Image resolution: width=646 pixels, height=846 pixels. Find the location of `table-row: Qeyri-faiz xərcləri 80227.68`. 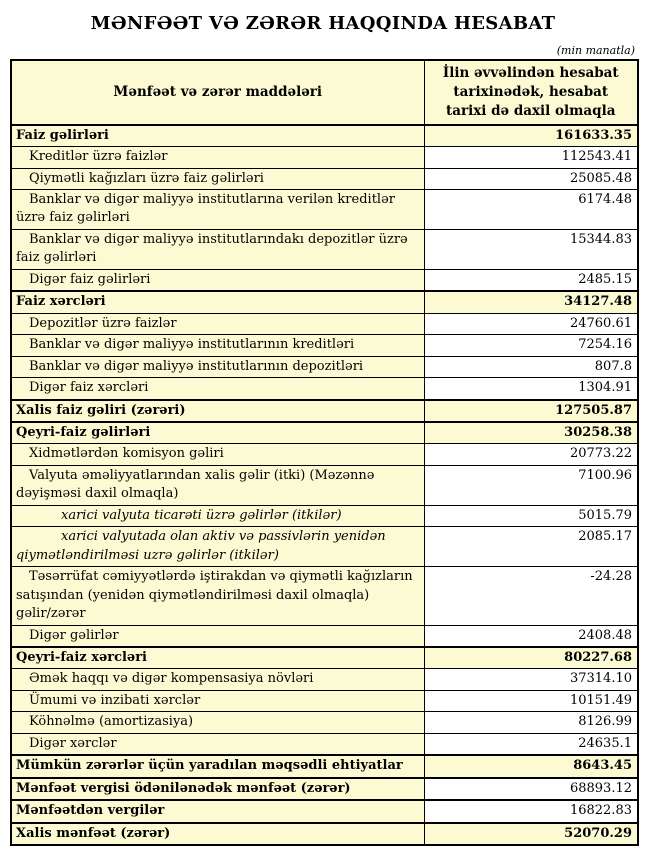

table-row: Qeyri-faiz xərcləri 80227.68 is located at coordinates (324, 658).